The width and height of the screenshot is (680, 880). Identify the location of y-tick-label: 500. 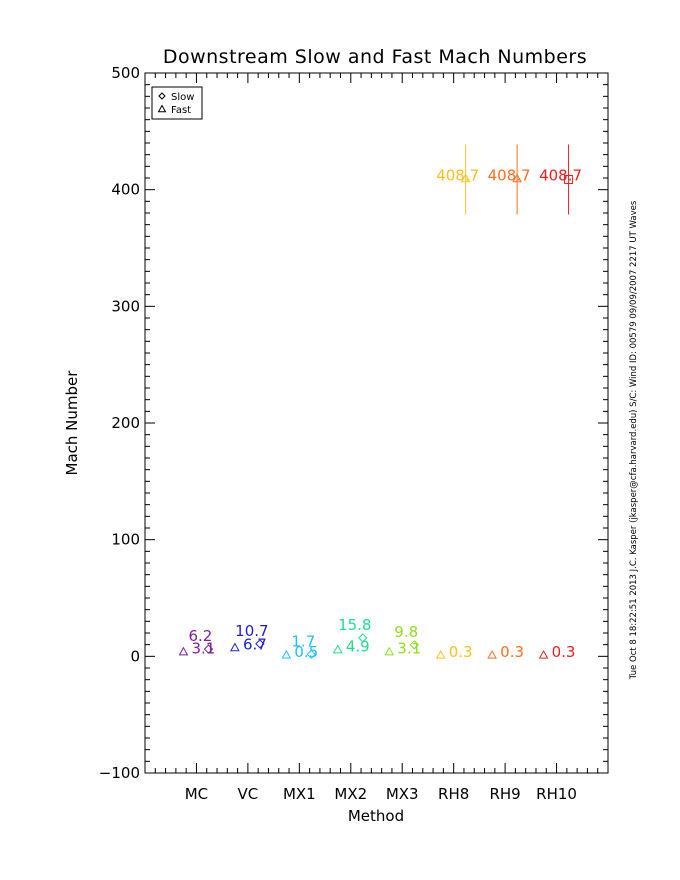
(125, 73).